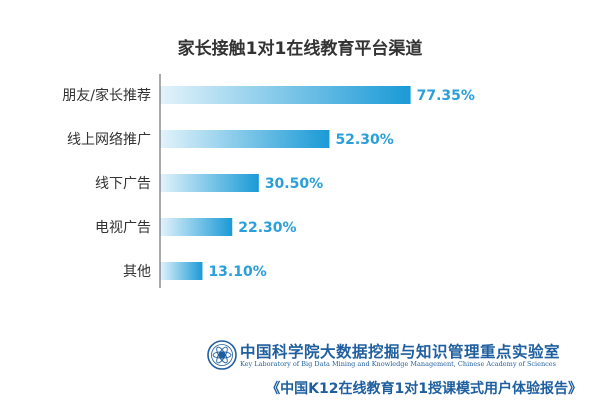  Describe the element at coordinates (123, 228) in the screenshot. I see `category-label: 电视广告` at that location.